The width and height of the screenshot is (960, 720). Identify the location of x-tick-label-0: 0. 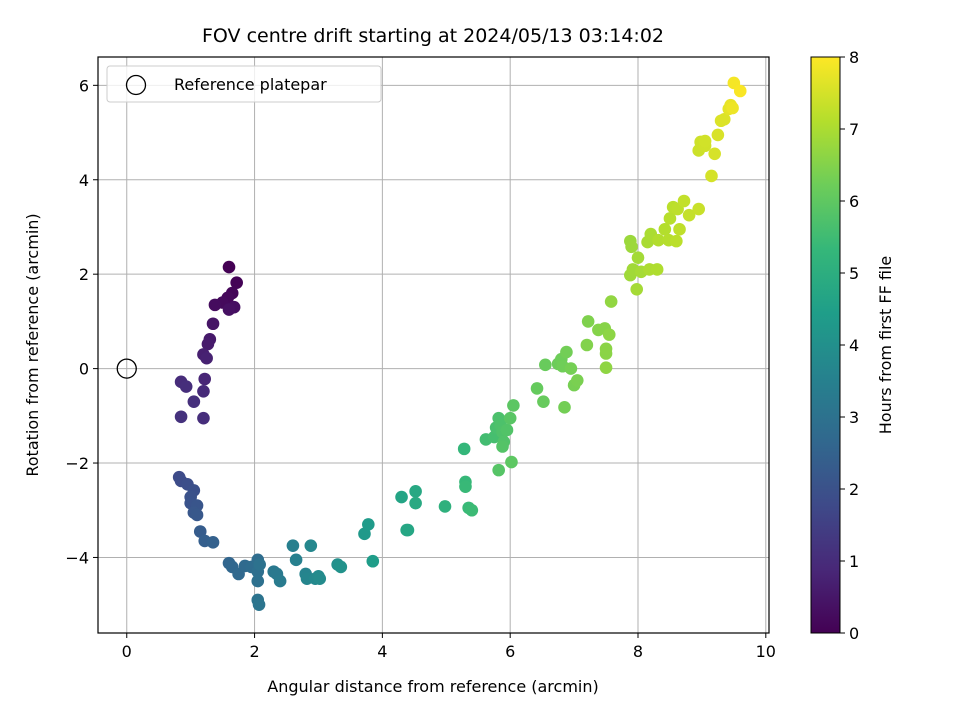
(127, 651).